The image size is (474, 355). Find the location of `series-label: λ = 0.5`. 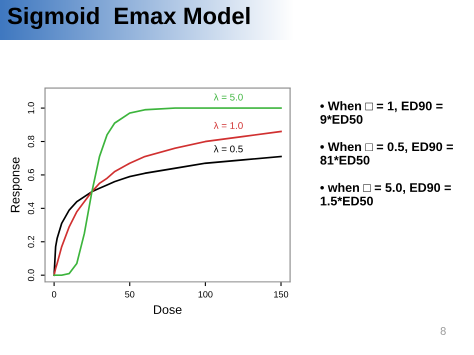

series-label: λ = 0.5 is located at coordinates (228, 148).